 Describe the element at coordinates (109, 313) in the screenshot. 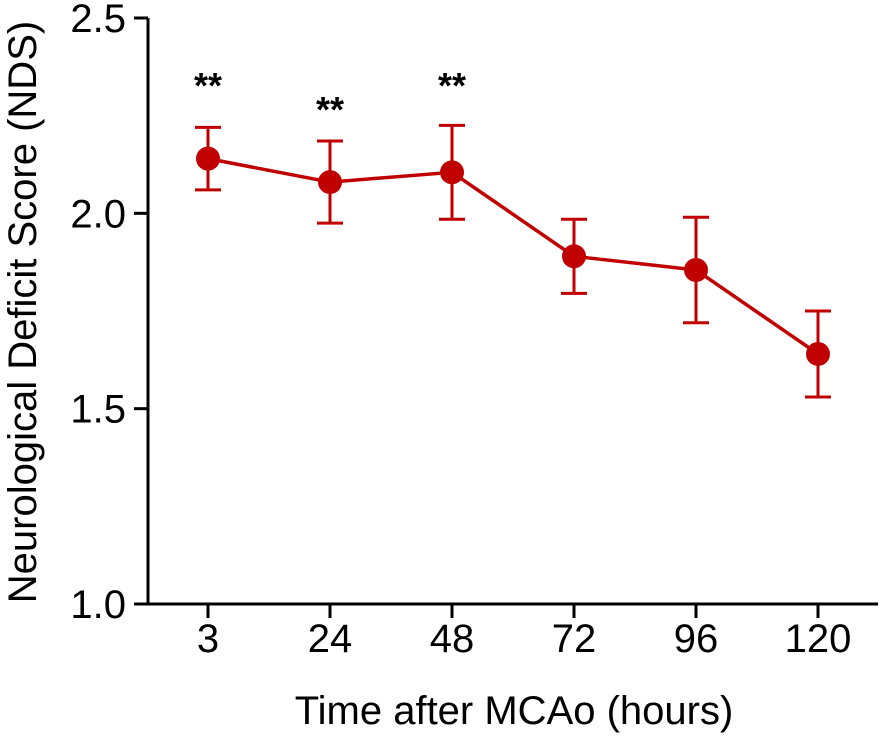

I see `y-ticks: 1.0 1.5 2.0 2.5` at that location.